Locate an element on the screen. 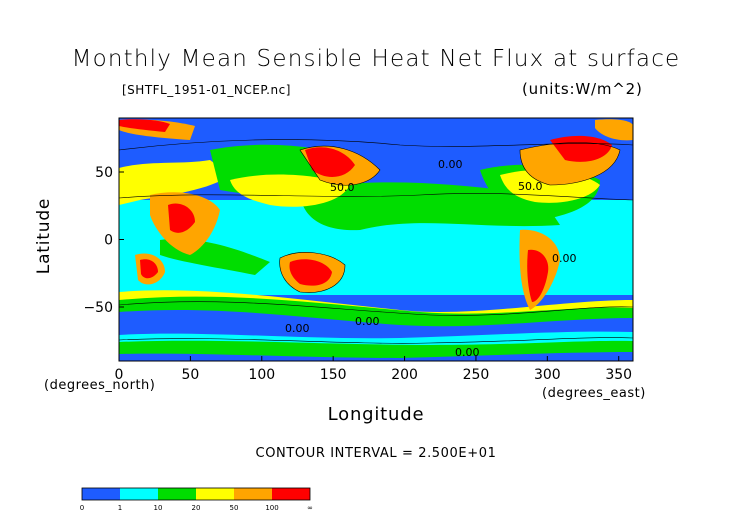 This screenshot has width=752, height=532. x-tick-label: 0 is located at coordinates (119, 375).